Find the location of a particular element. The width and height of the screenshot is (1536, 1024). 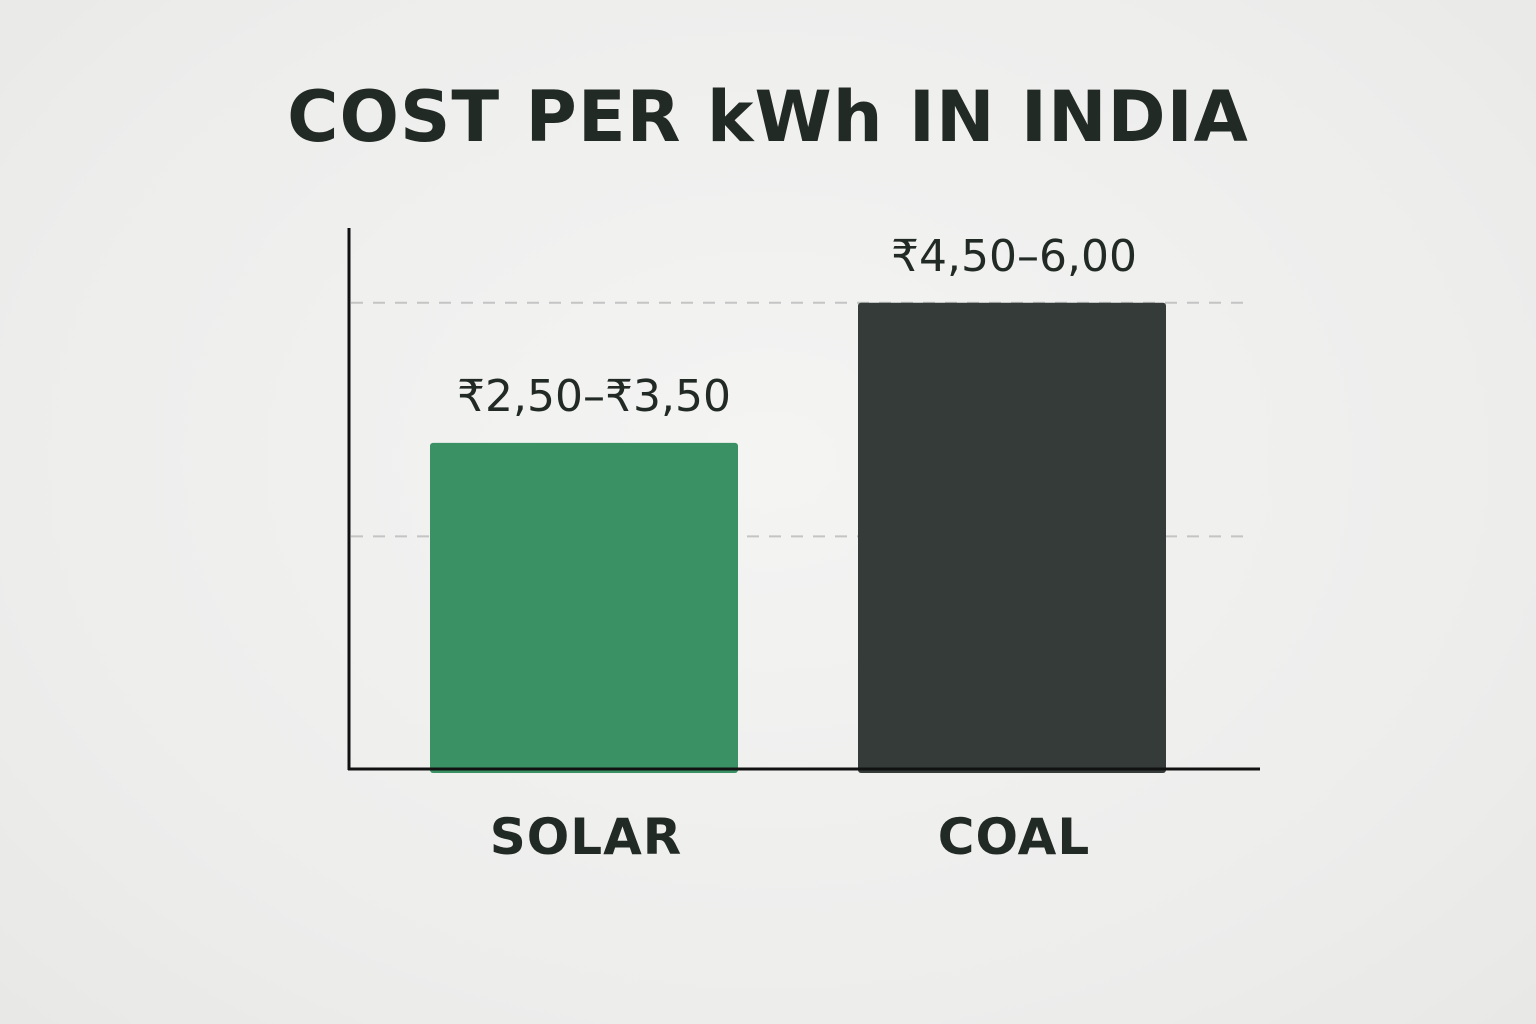

chart-title: COST PER kWh IN INDIA is located at coordinates (768, 117).